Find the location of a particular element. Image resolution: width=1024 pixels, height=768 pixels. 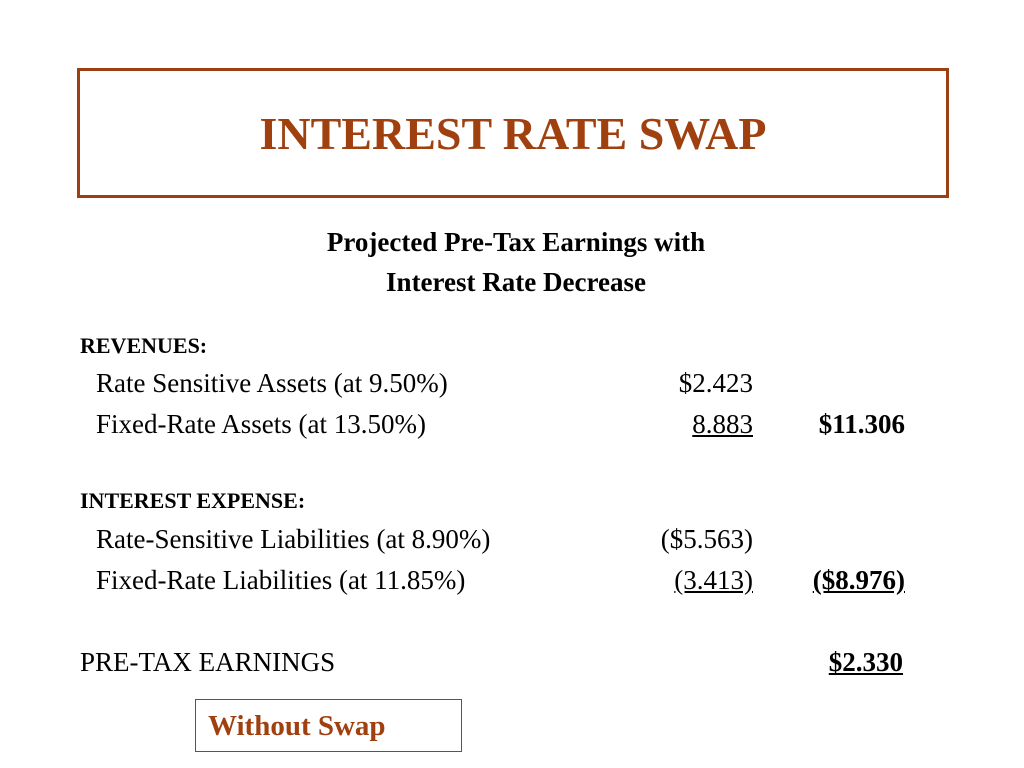

subtitle: Projected Pre-Tax Earnings with is located at coordinates (516, 242).